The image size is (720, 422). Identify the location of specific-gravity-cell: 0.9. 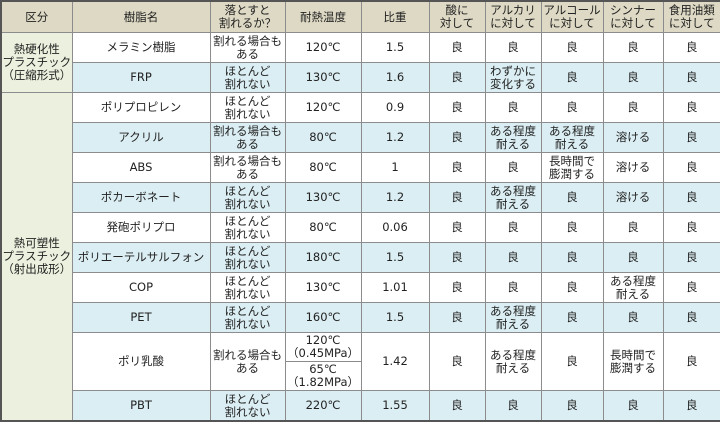
(395, 107).